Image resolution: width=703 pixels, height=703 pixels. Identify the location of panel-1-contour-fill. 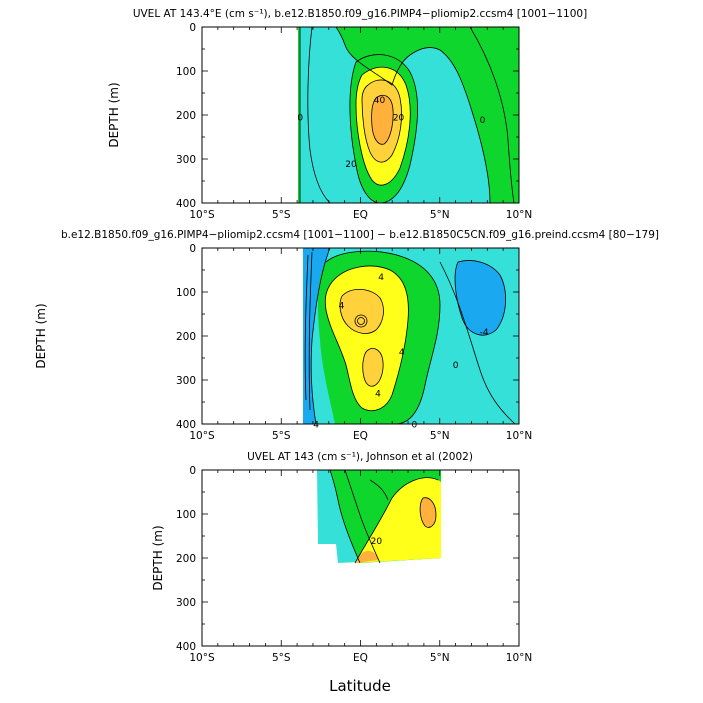
(408, 115).